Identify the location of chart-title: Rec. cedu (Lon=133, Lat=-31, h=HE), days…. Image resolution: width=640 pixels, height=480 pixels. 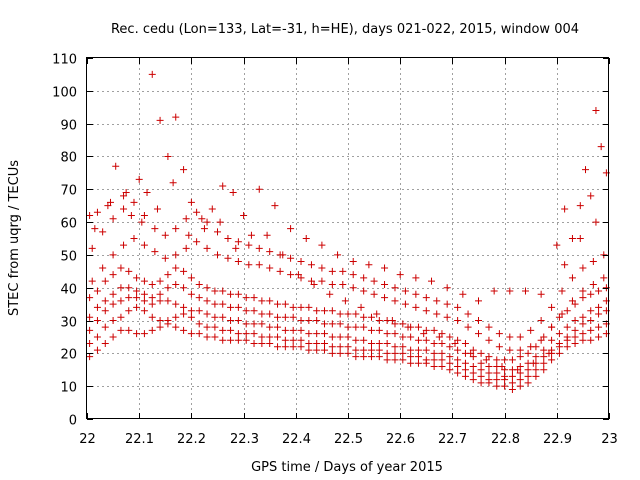
(345, 29).